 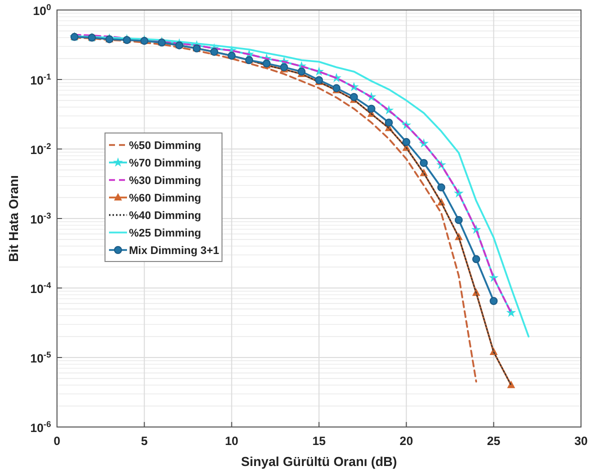 I want to click on y-tick-label: 10$^{-5}$, so click(x=41, y=358).